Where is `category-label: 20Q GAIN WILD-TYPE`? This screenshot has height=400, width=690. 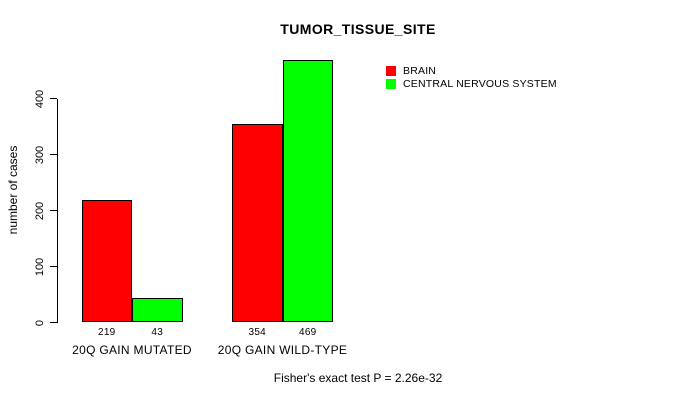 category-label: 20Q GAIN WILD-TYPE is located at coordinates (282, 350).